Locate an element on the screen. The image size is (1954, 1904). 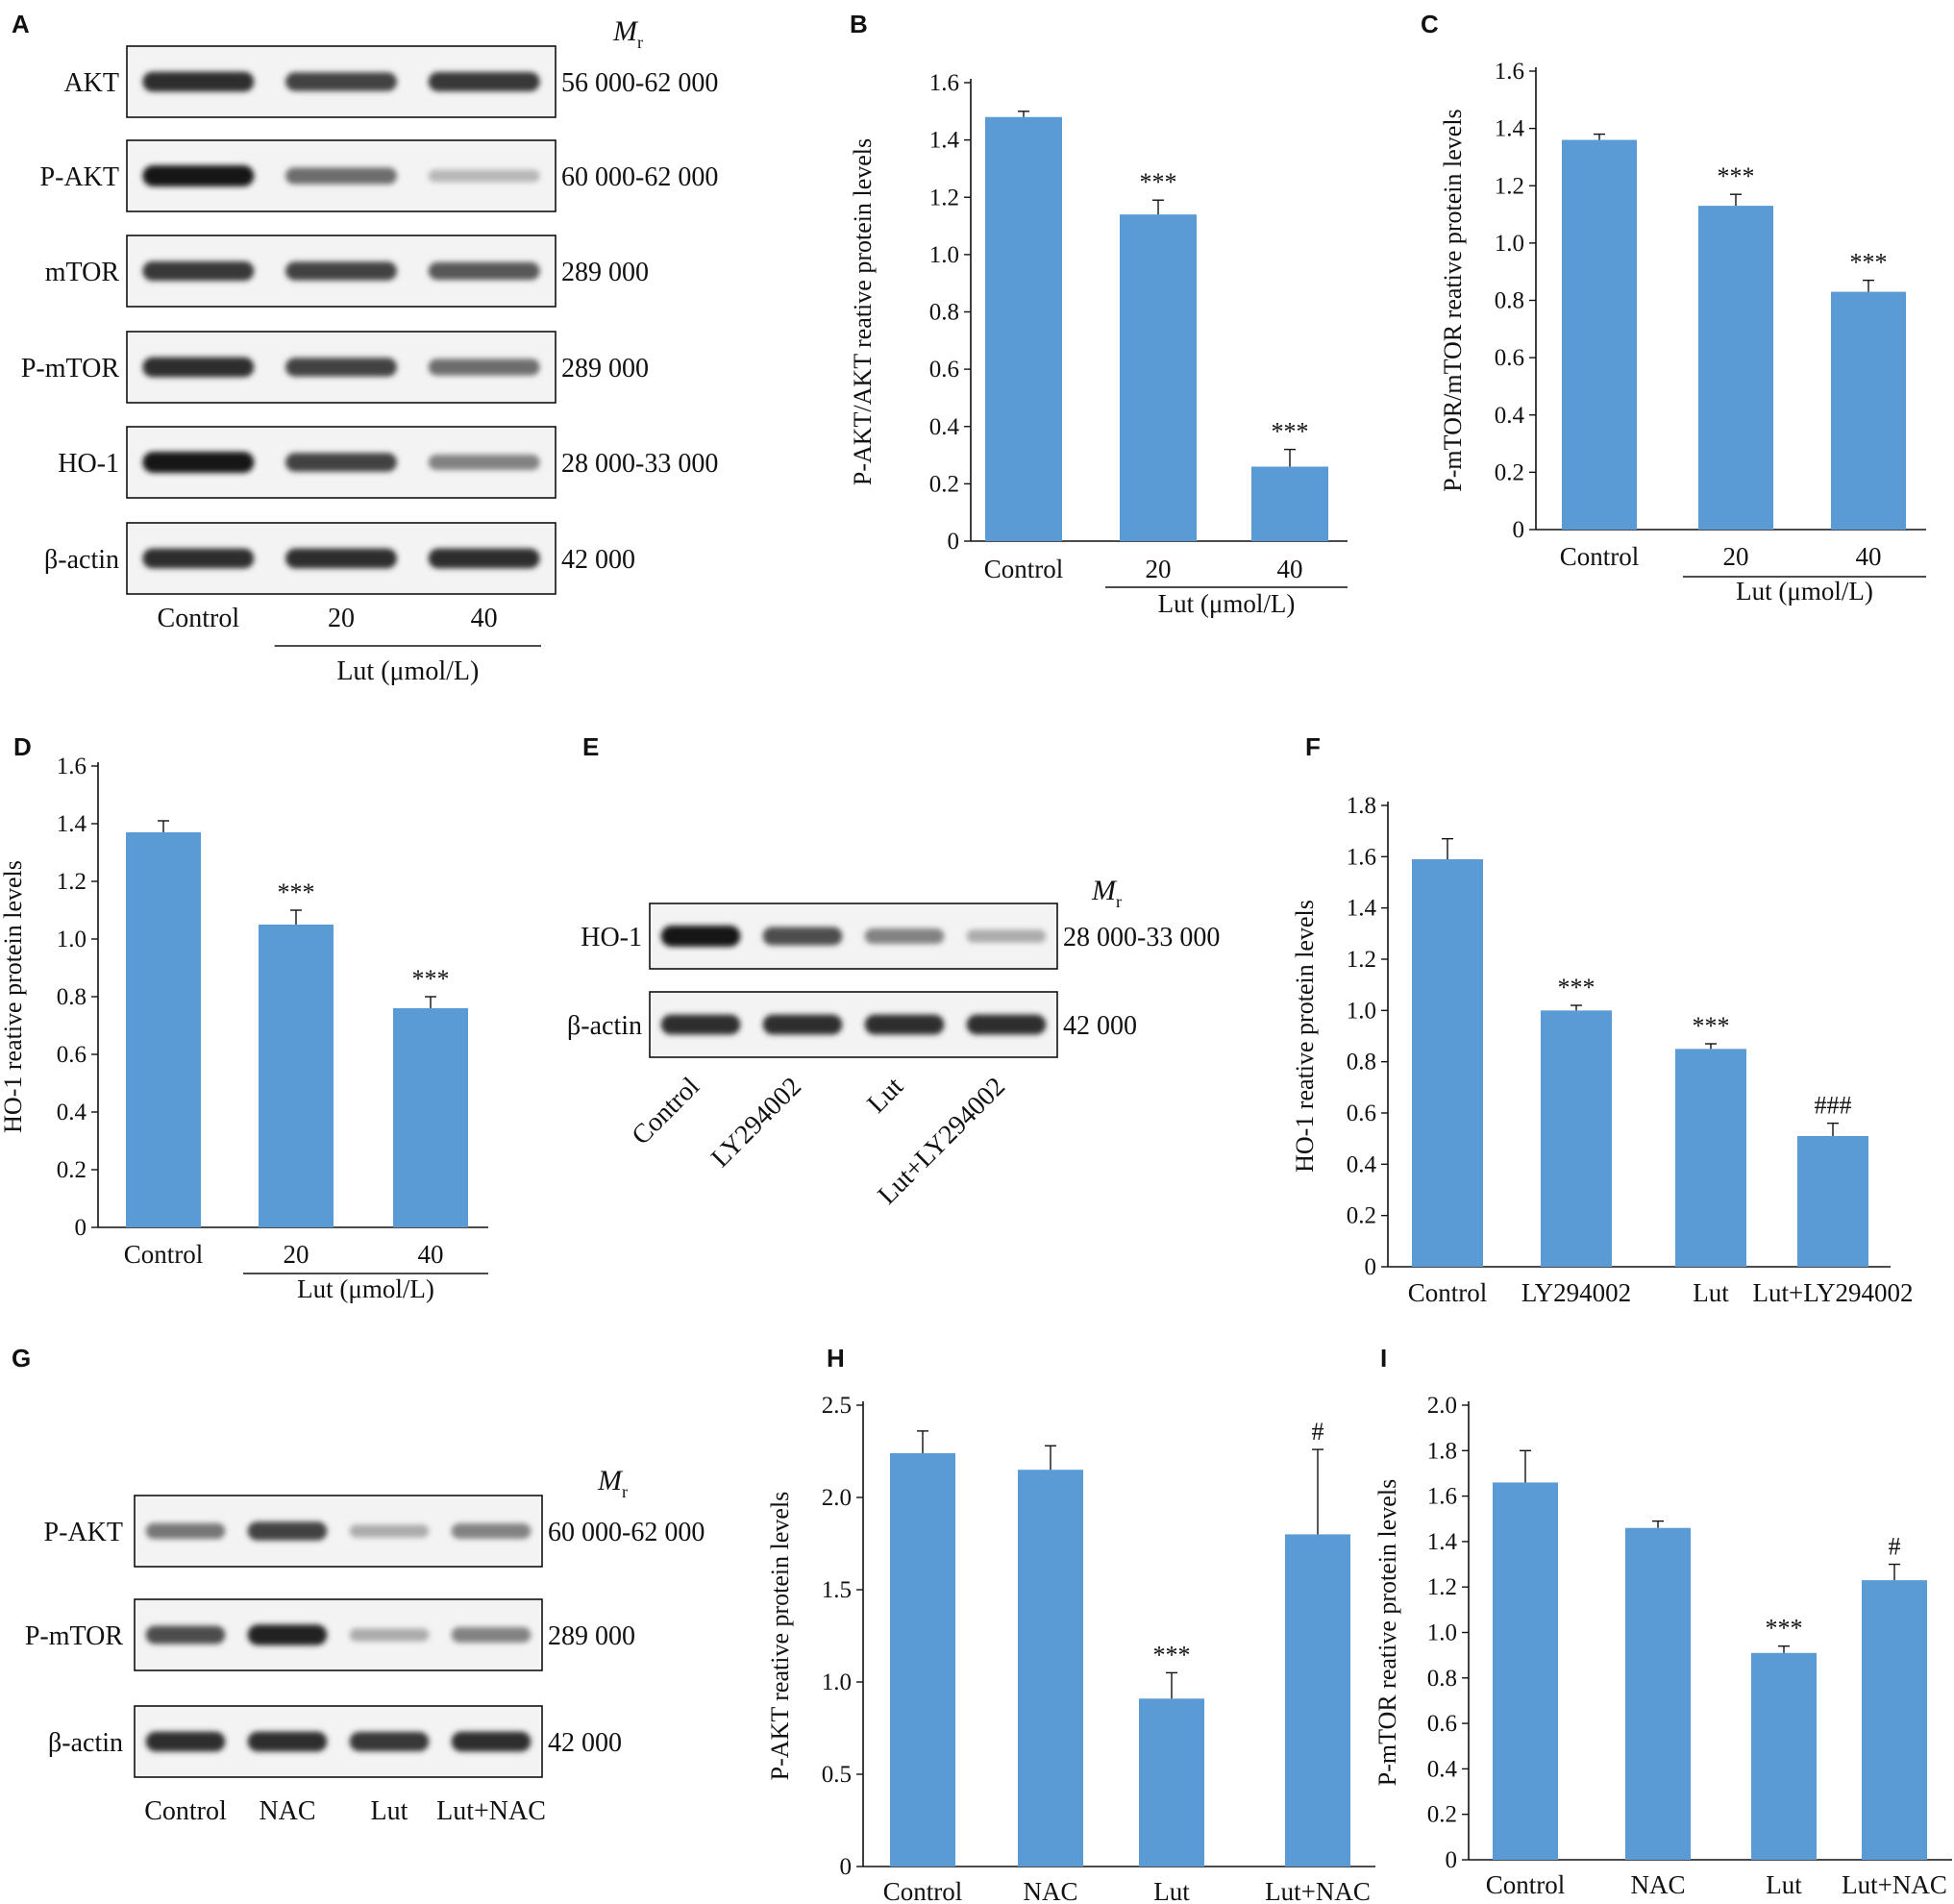
y-tick-label: 1.0 is located at coordinates (1361, 1011).